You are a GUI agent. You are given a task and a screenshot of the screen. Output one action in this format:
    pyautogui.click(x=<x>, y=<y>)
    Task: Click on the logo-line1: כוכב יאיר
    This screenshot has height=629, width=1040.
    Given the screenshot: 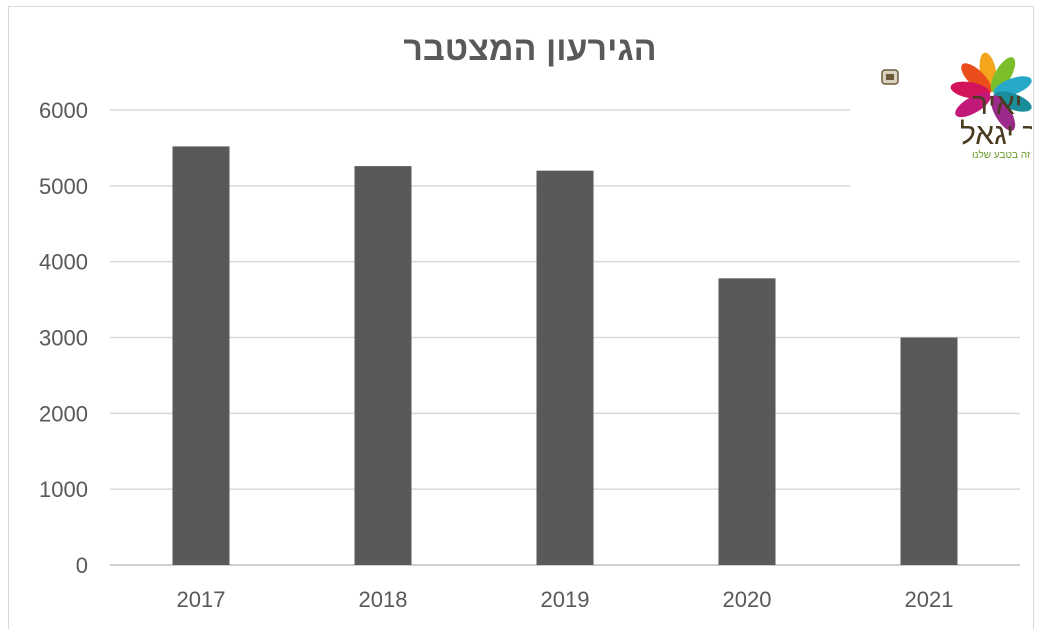 What is the action you would take?
    pyautogui.click(x=1002, y=104)
    